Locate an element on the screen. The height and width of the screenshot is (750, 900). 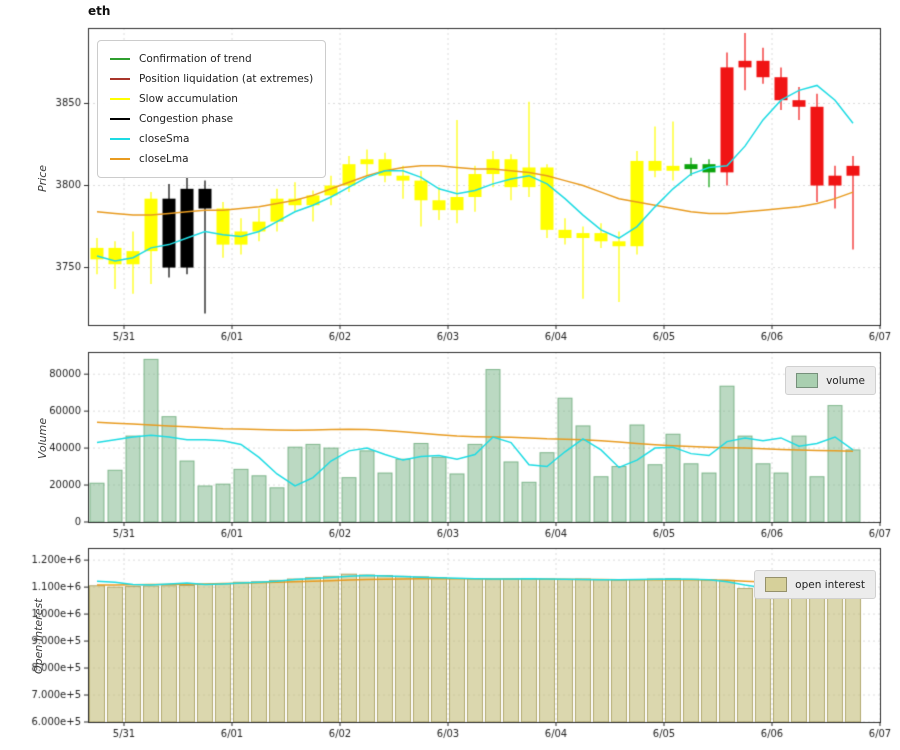
open-interest-patch-swatch is located at coordinates (776, 584).